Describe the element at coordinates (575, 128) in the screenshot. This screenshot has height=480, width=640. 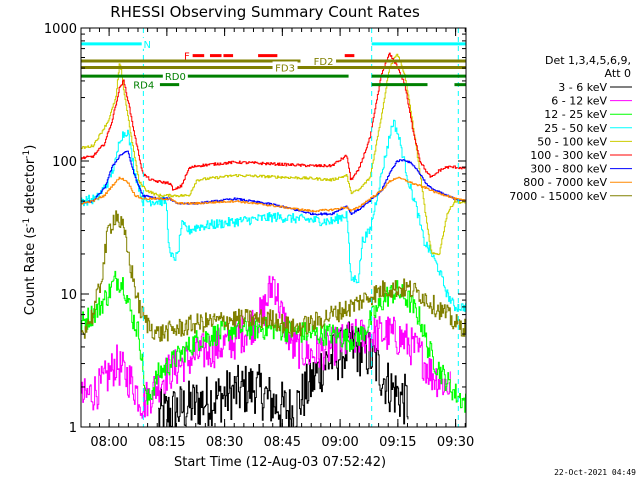
I see `legend-label-4: 25 - 50 keV` at that location.